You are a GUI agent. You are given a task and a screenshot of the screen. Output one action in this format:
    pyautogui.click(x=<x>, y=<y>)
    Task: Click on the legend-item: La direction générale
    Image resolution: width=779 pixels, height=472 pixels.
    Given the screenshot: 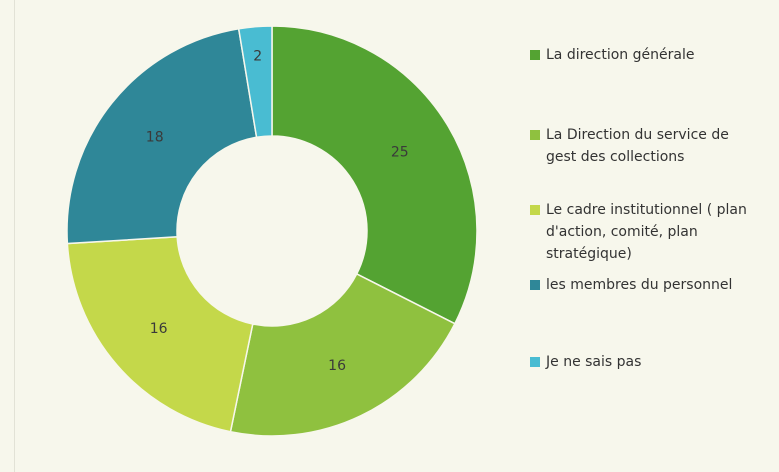 What is the action you would take?
    pyautogui.click(x=646, y=55)
    